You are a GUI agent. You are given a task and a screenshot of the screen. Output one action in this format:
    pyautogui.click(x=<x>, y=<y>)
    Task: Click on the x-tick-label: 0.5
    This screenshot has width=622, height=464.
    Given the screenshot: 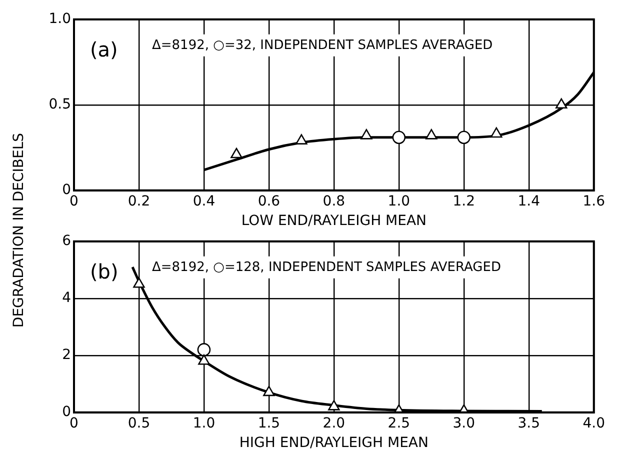 What is the action you would take?
    pyautogui.click(x=139, y=423)
    